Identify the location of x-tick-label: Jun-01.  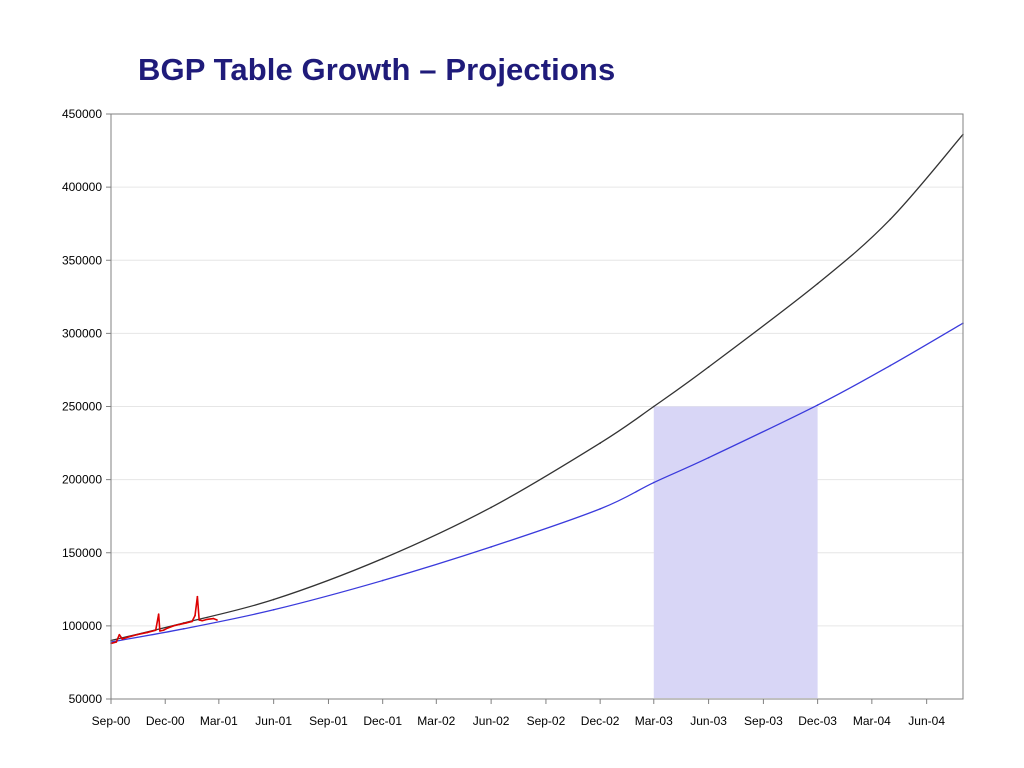
(273, 721).